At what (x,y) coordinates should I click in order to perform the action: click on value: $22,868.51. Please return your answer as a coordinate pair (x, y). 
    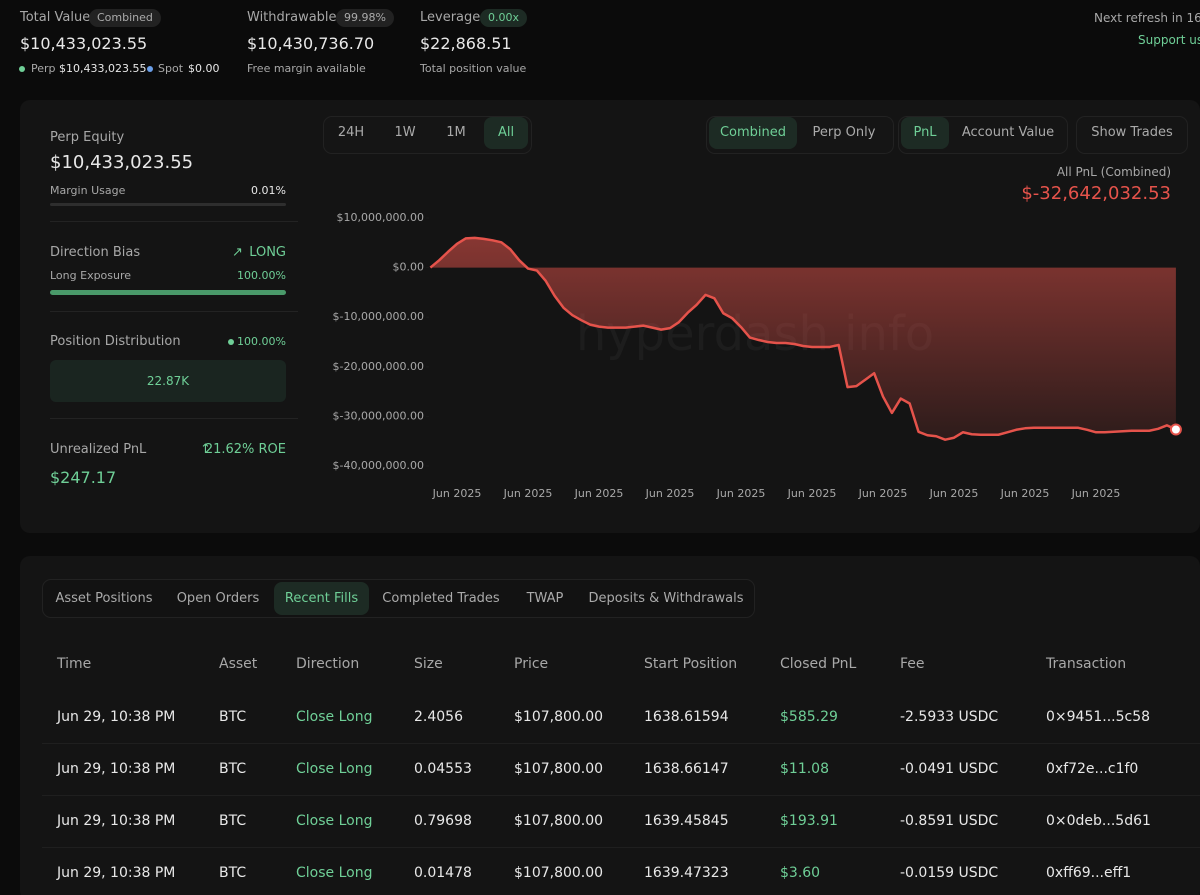
    Looking at the image, I should click on (466, 43).